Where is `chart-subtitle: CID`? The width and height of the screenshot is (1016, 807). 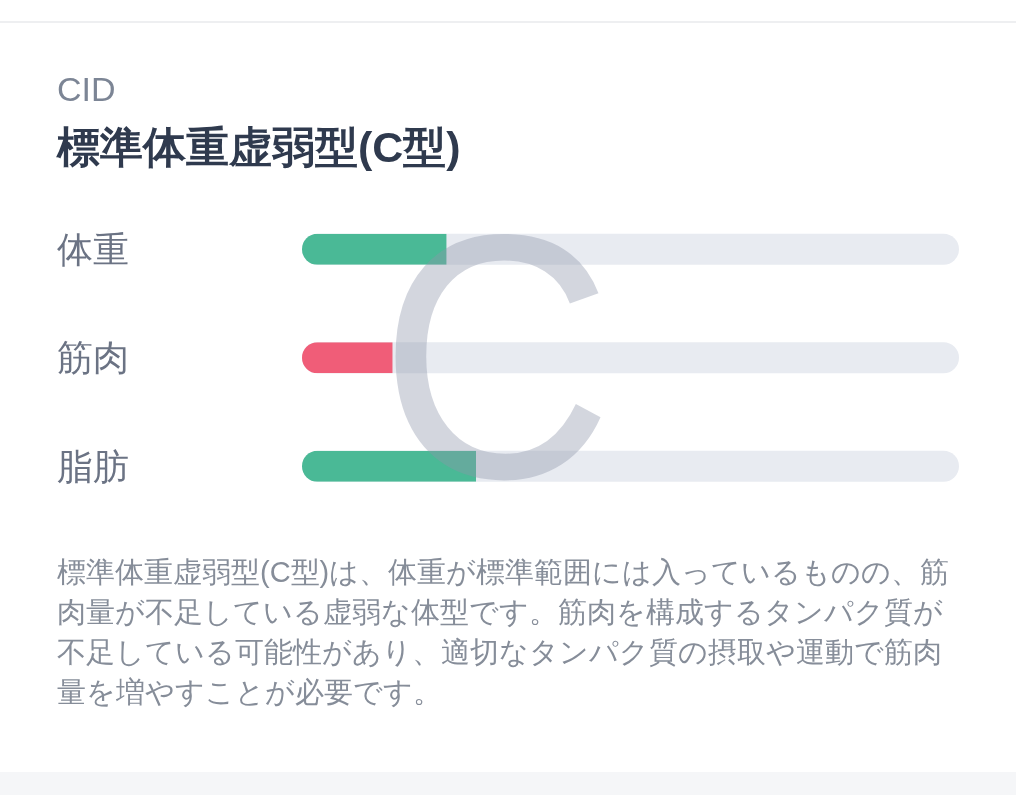
chart-subtitle: CID is located at coordinates (86, 89).